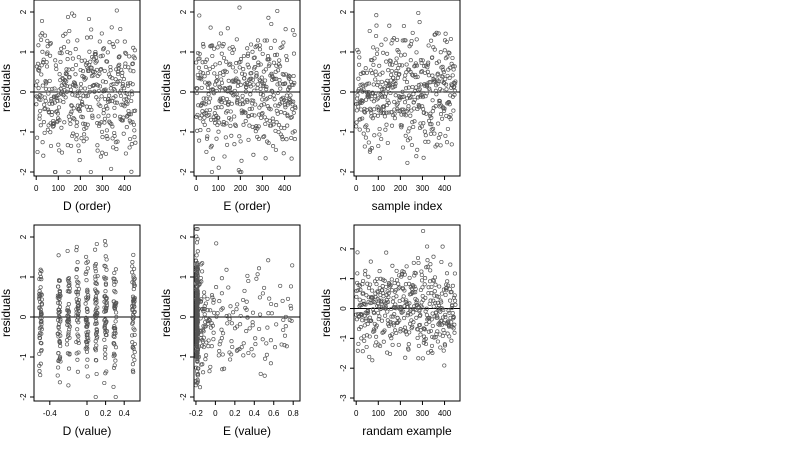  I want to click on x-tick-label: 0.4, so click(255, 413).